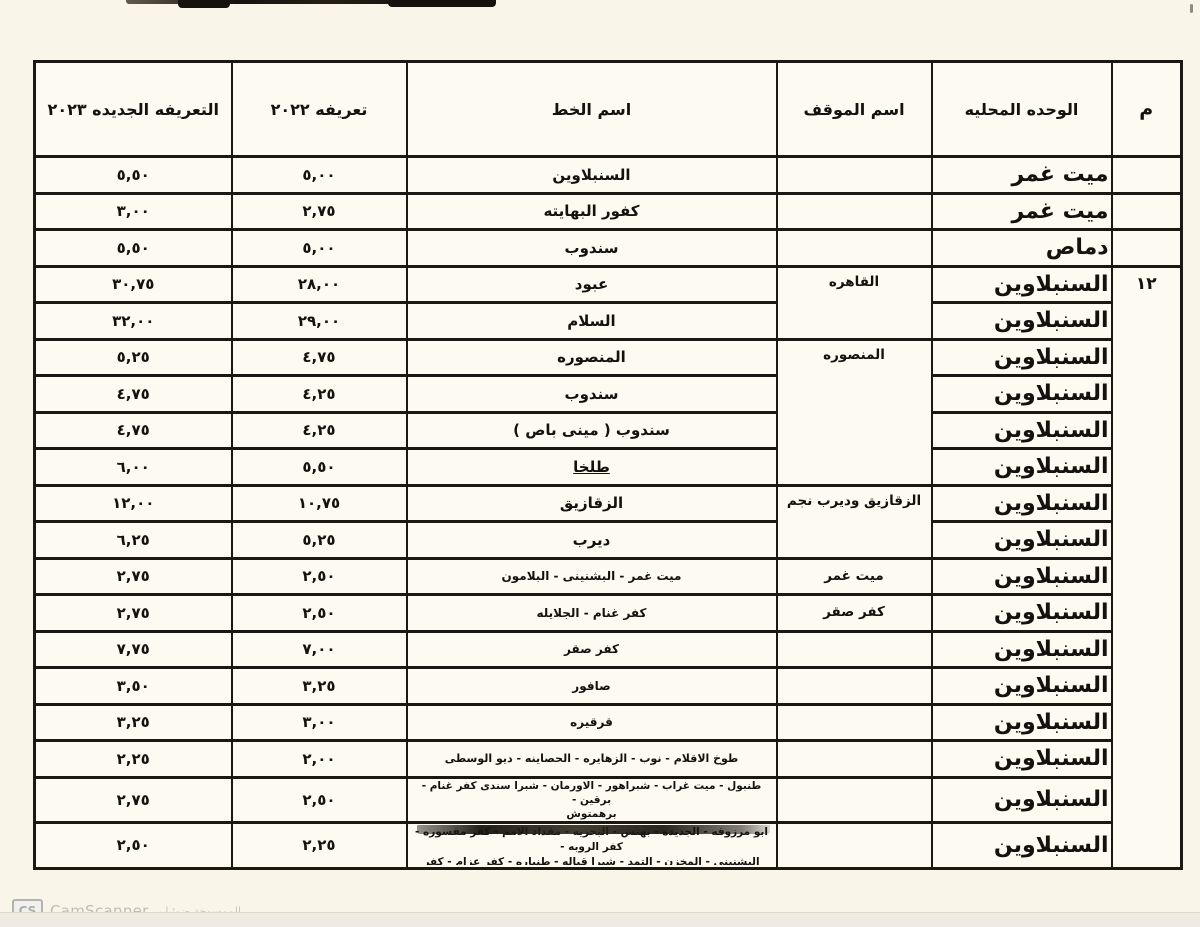 The height and width of the screenshot is (927, 1200). I want to click on cell-local-unit: ميت غمر, so click(1021, 211).